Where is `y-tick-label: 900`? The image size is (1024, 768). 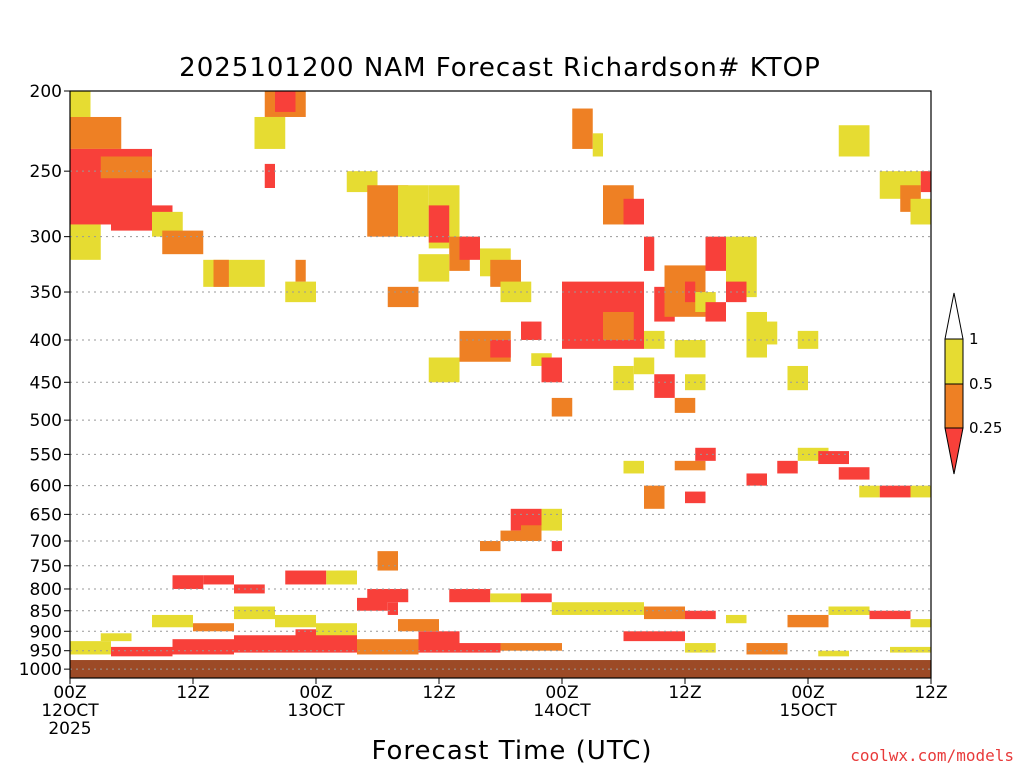 y-tick-label: 900 is located at coordinates (46, 632).